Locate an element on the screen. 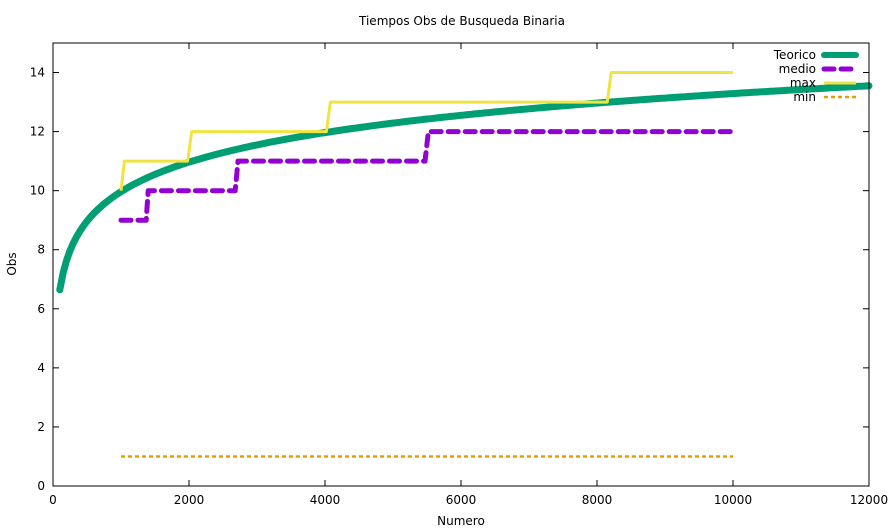 This screenshot has height=530, width=891. x-axis-label: Numero is located at coordinates (461, 521).